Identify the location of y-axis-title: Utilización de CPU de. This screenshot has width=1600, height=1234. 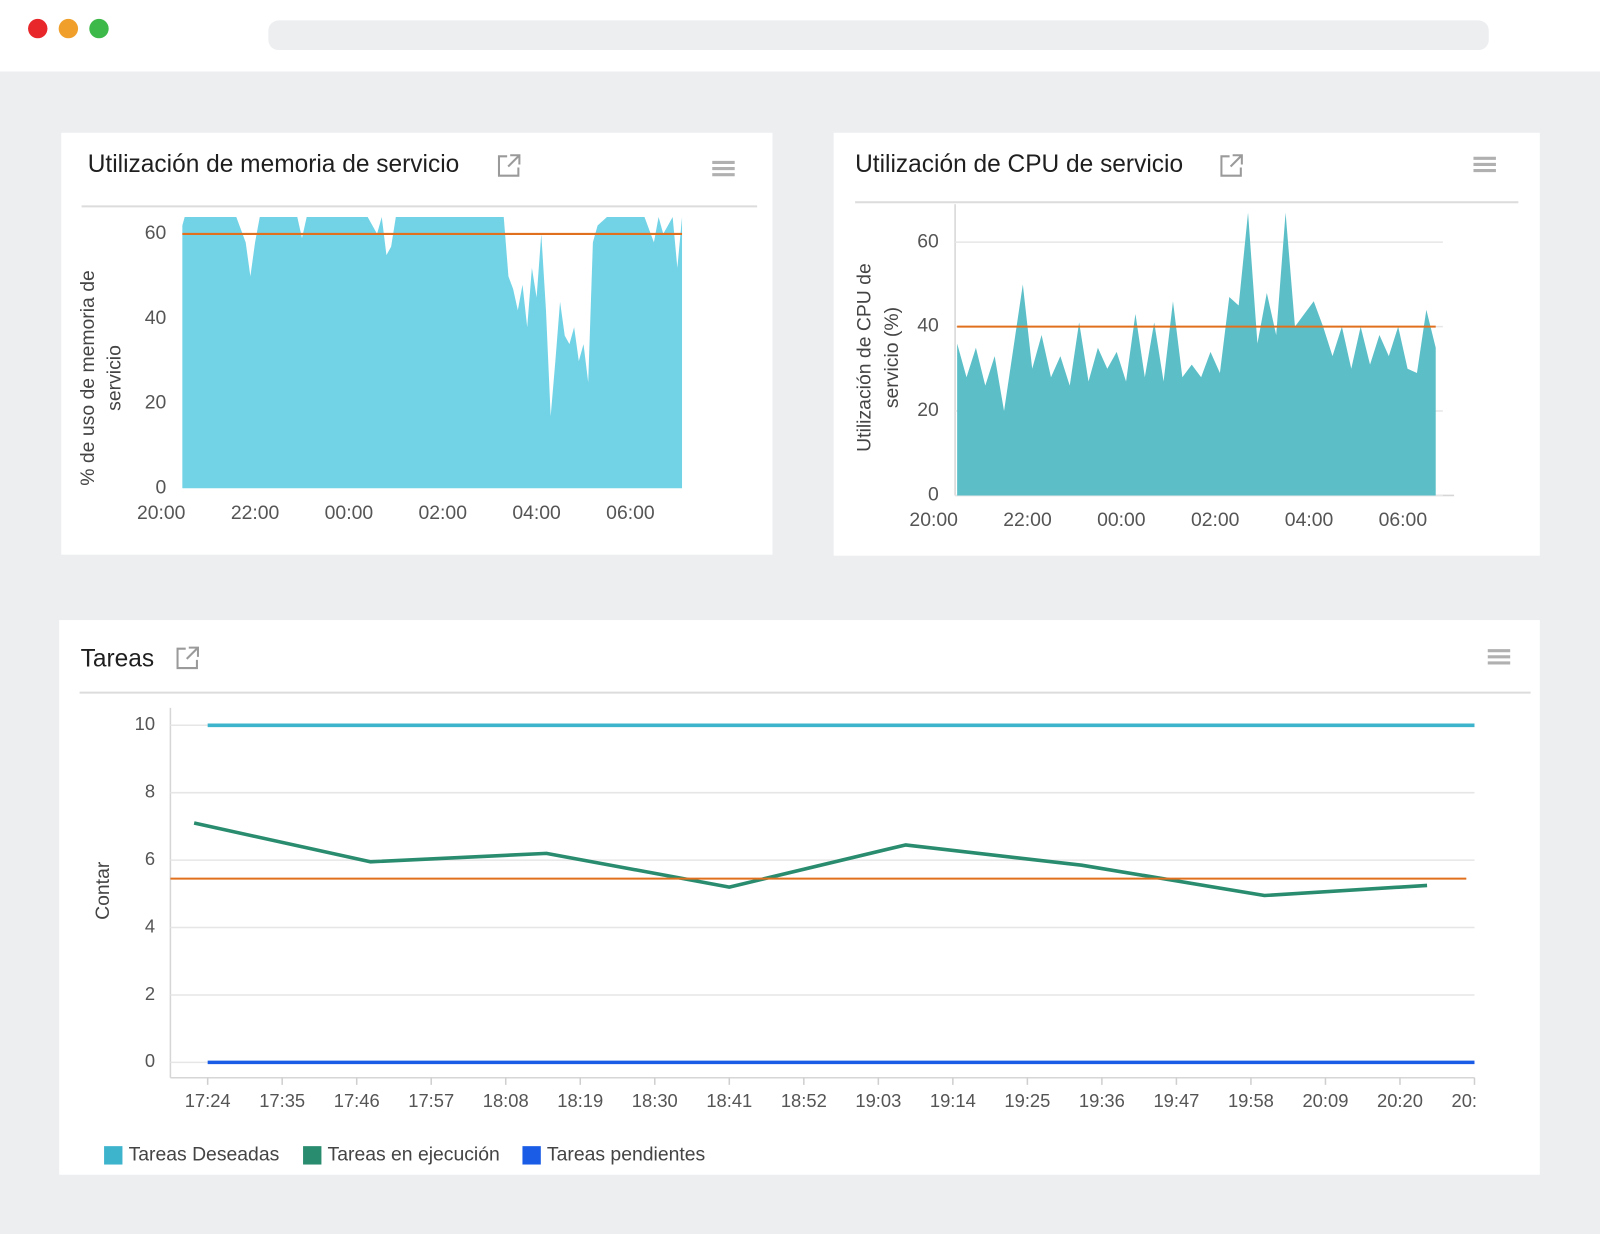
(864, 357).